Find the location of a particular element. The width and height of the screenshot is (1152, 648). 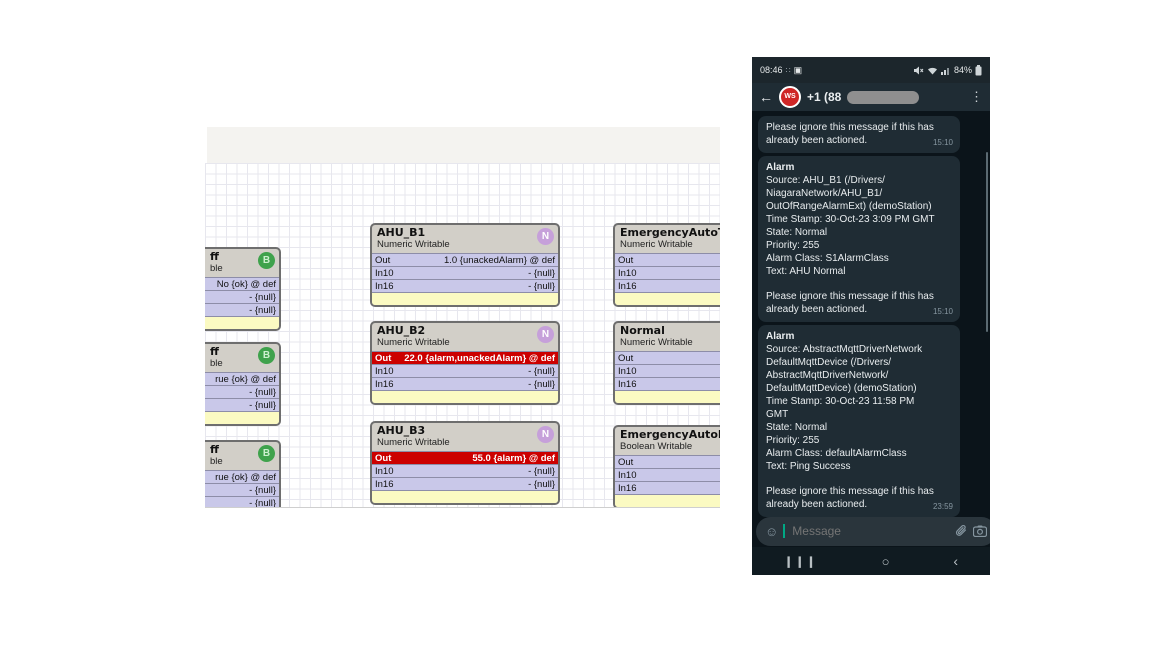

camera-icon is located at coordinates (980, 531).